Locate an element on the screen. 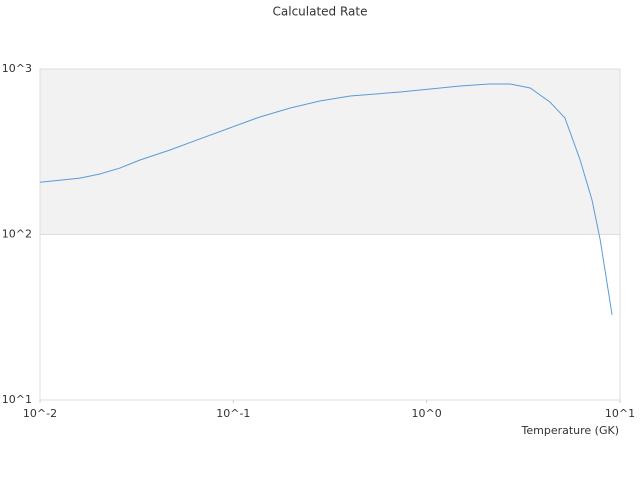 The height and width of the screenshot is (480, 640). x-tick-label: 10^1 is located at coordinates (620, 413).